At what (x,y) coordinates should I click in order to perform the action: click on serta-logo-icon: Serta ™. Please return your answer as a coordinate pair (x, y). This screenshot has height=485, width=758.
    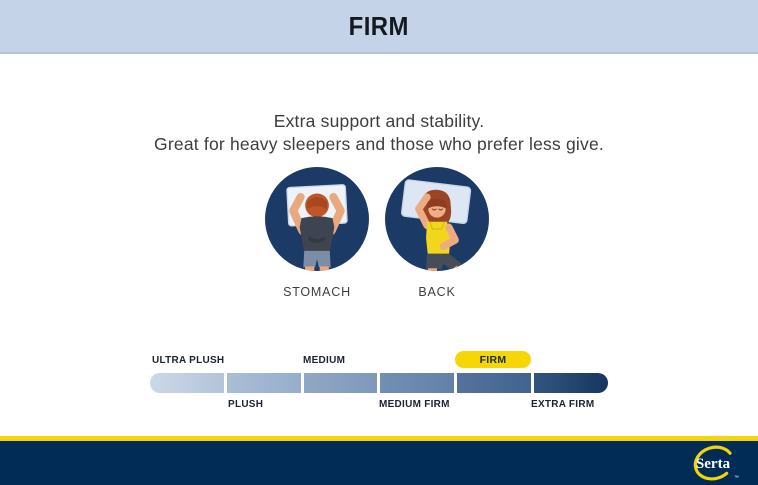
    Looking at the image, I should click on (716, 463).